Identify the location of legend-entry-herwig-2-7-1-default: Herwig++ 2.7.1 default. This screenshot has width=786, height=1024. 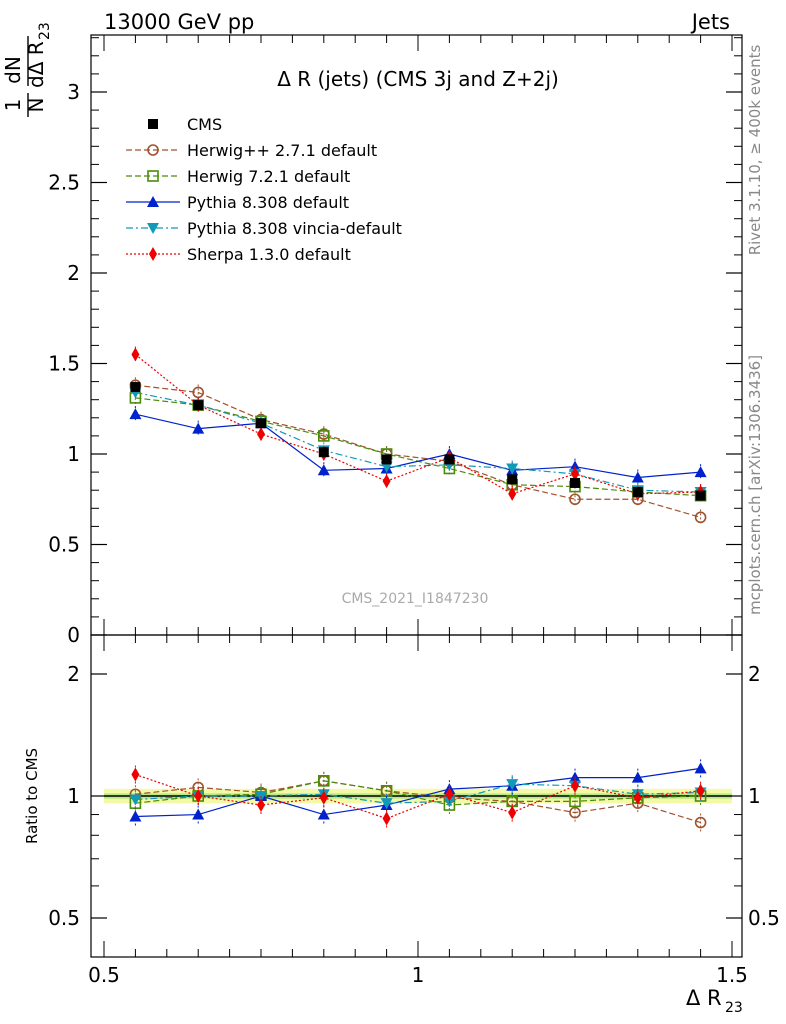
(251, 150).